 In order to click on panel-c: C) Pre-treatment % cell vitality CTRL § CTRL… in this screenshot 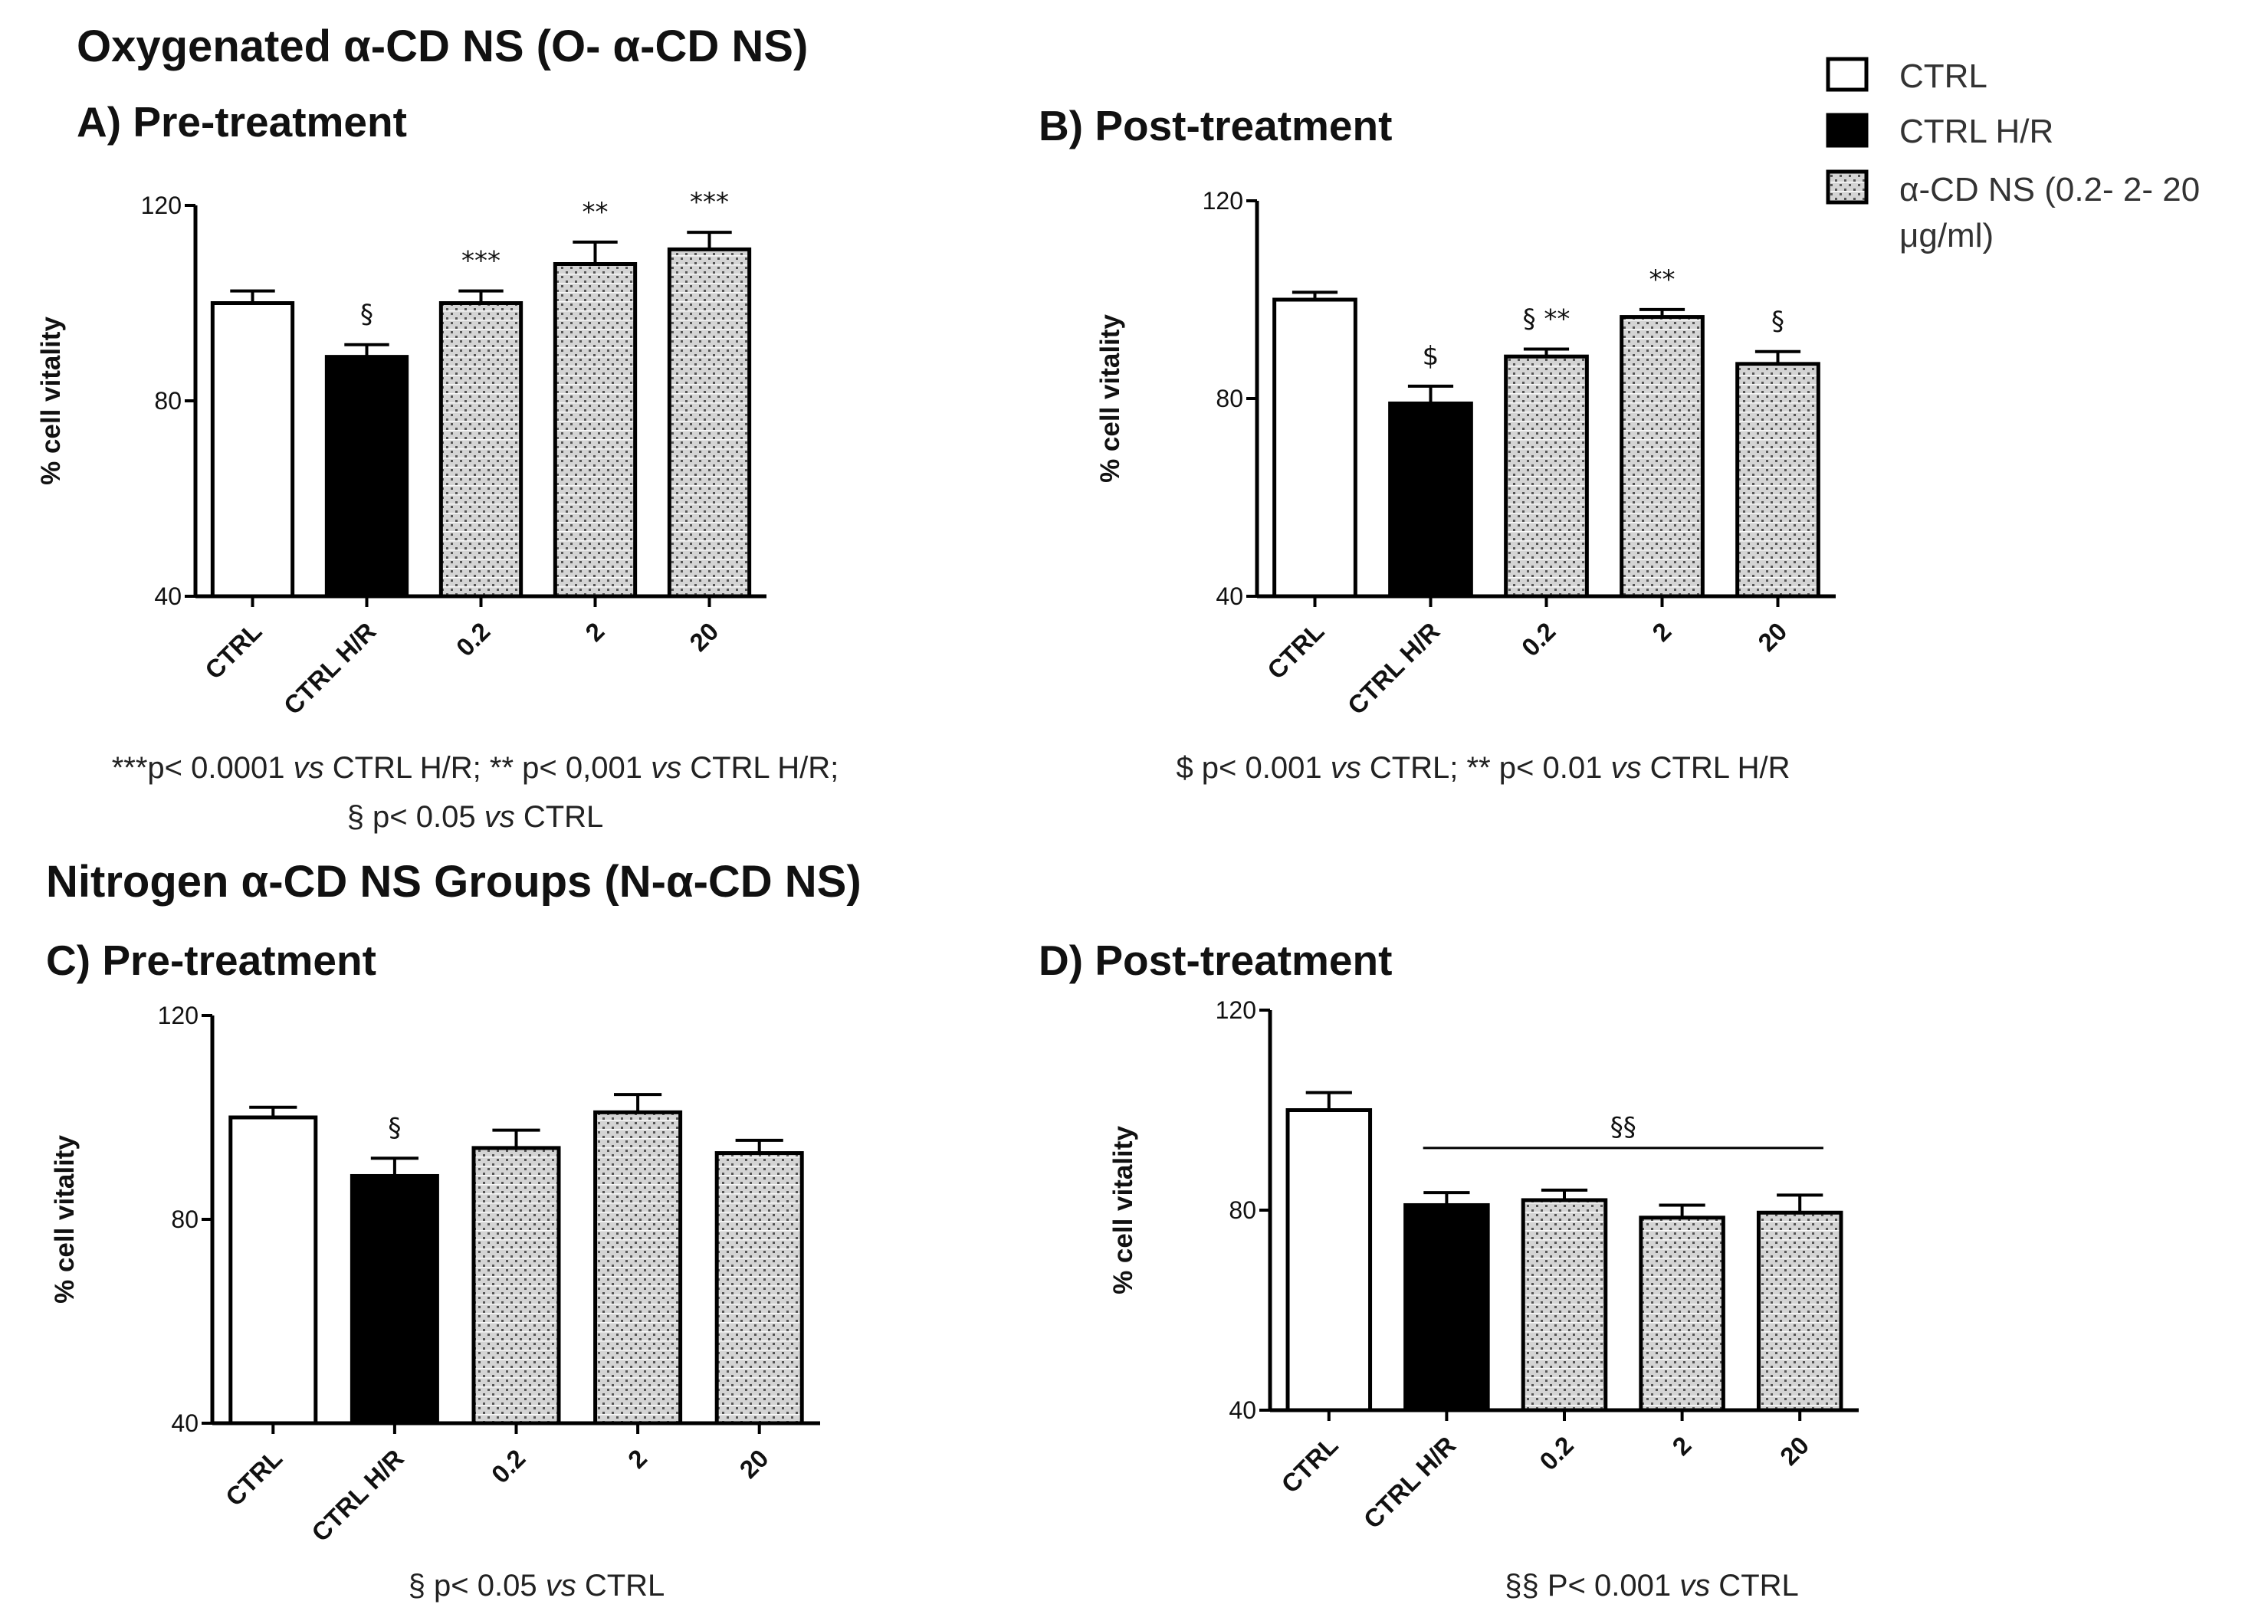, I will do `click(433, 1270)`.